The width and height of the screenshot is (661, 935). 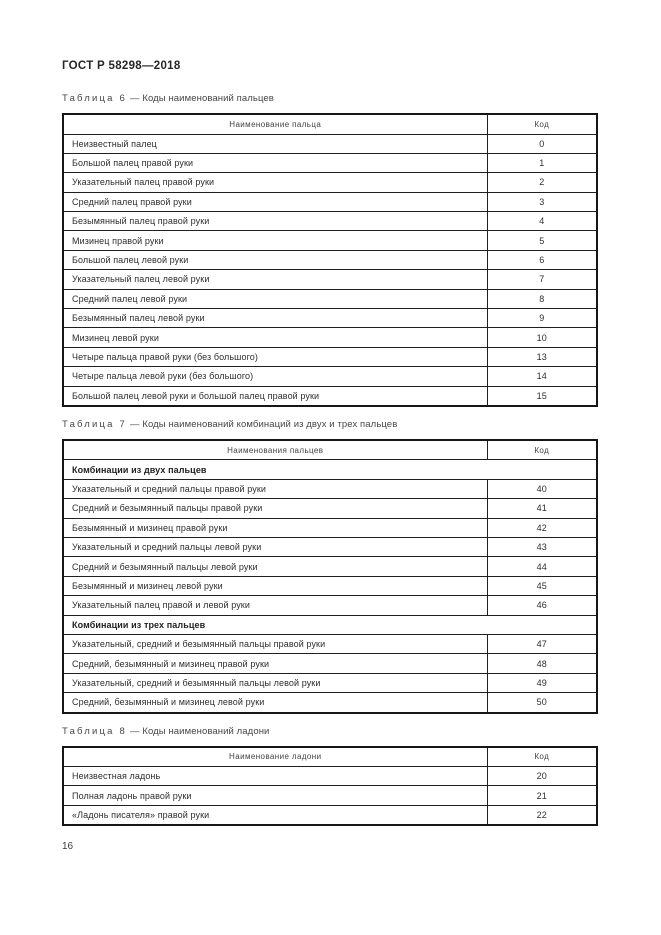 What do you see at coordinates (542, 357) in the screenshot?
I see `row-code-cell: 13` at bounding box center [542, 357].